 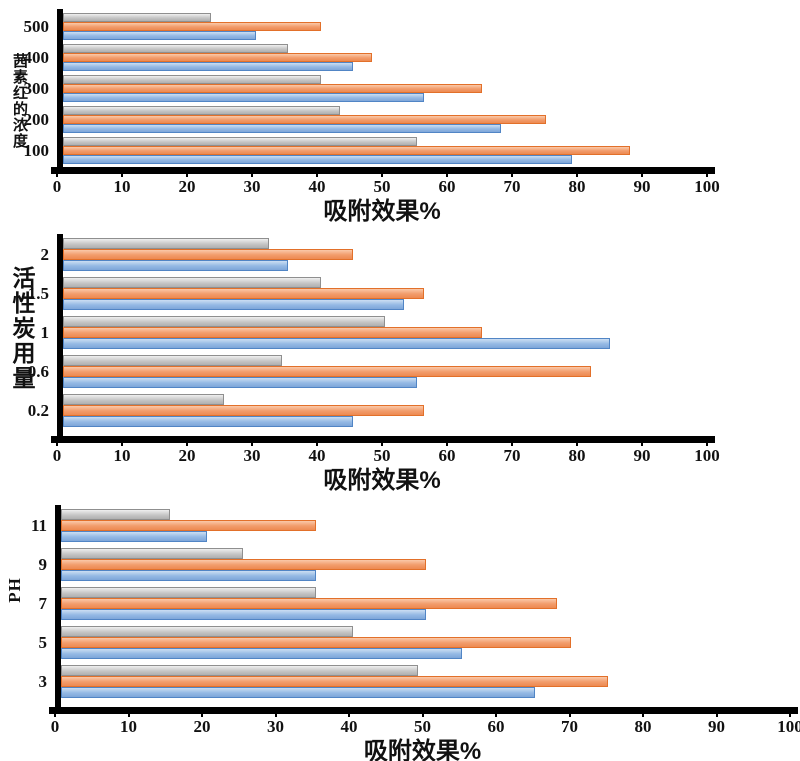 I want to click on bar-group: 3, so click(x=414, y=681).